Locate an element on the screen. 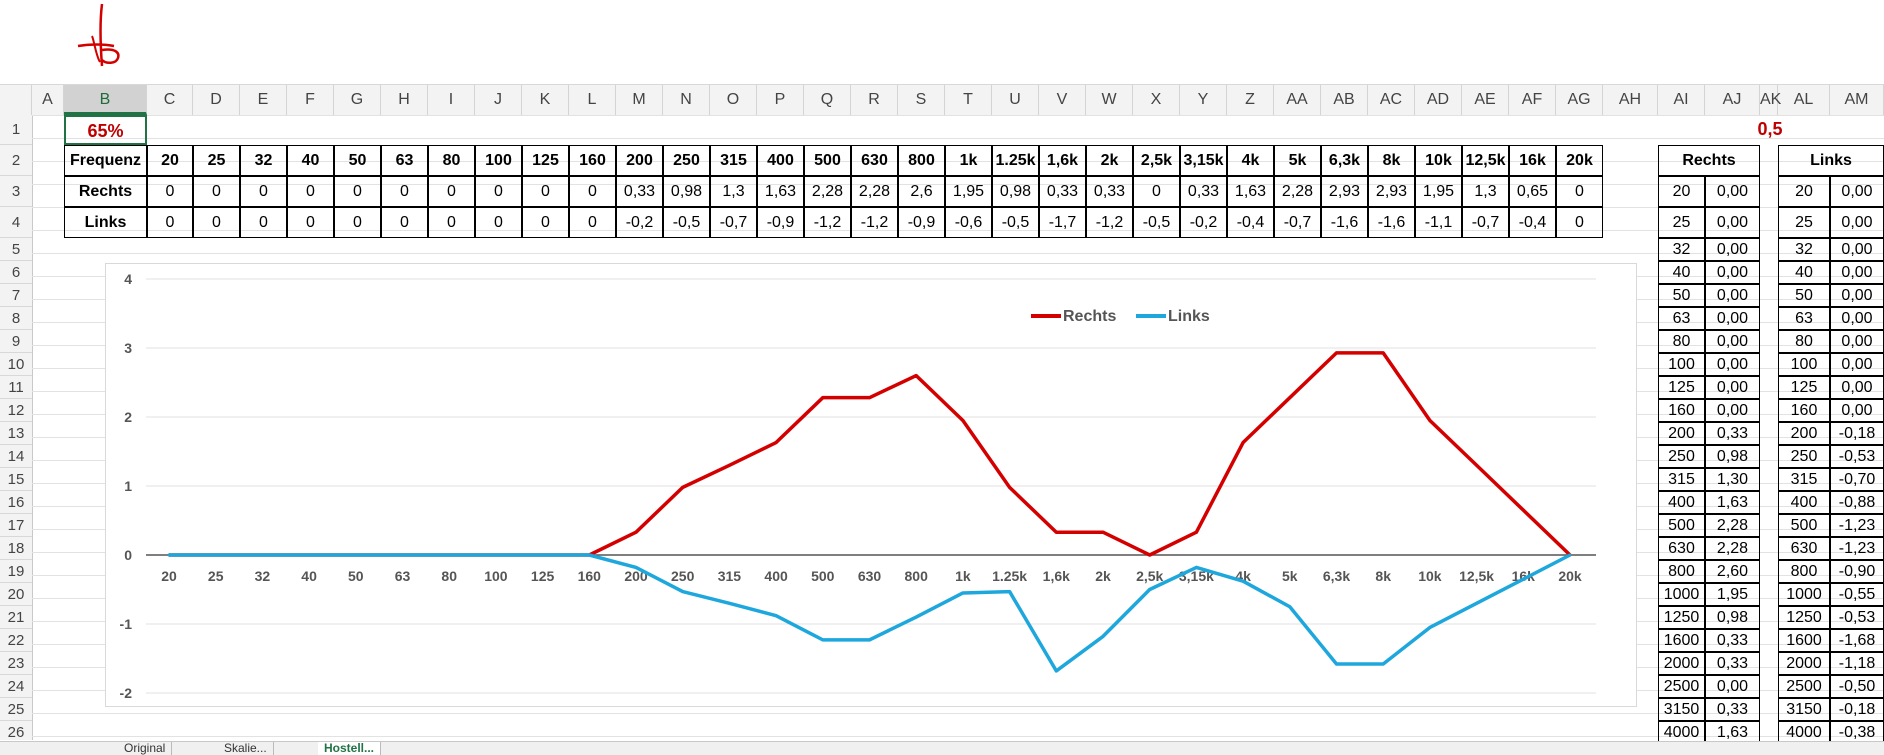 The width and height of the screenshot is (1884, 755). side-header-links: Links is located at coordinates (1831, 160).